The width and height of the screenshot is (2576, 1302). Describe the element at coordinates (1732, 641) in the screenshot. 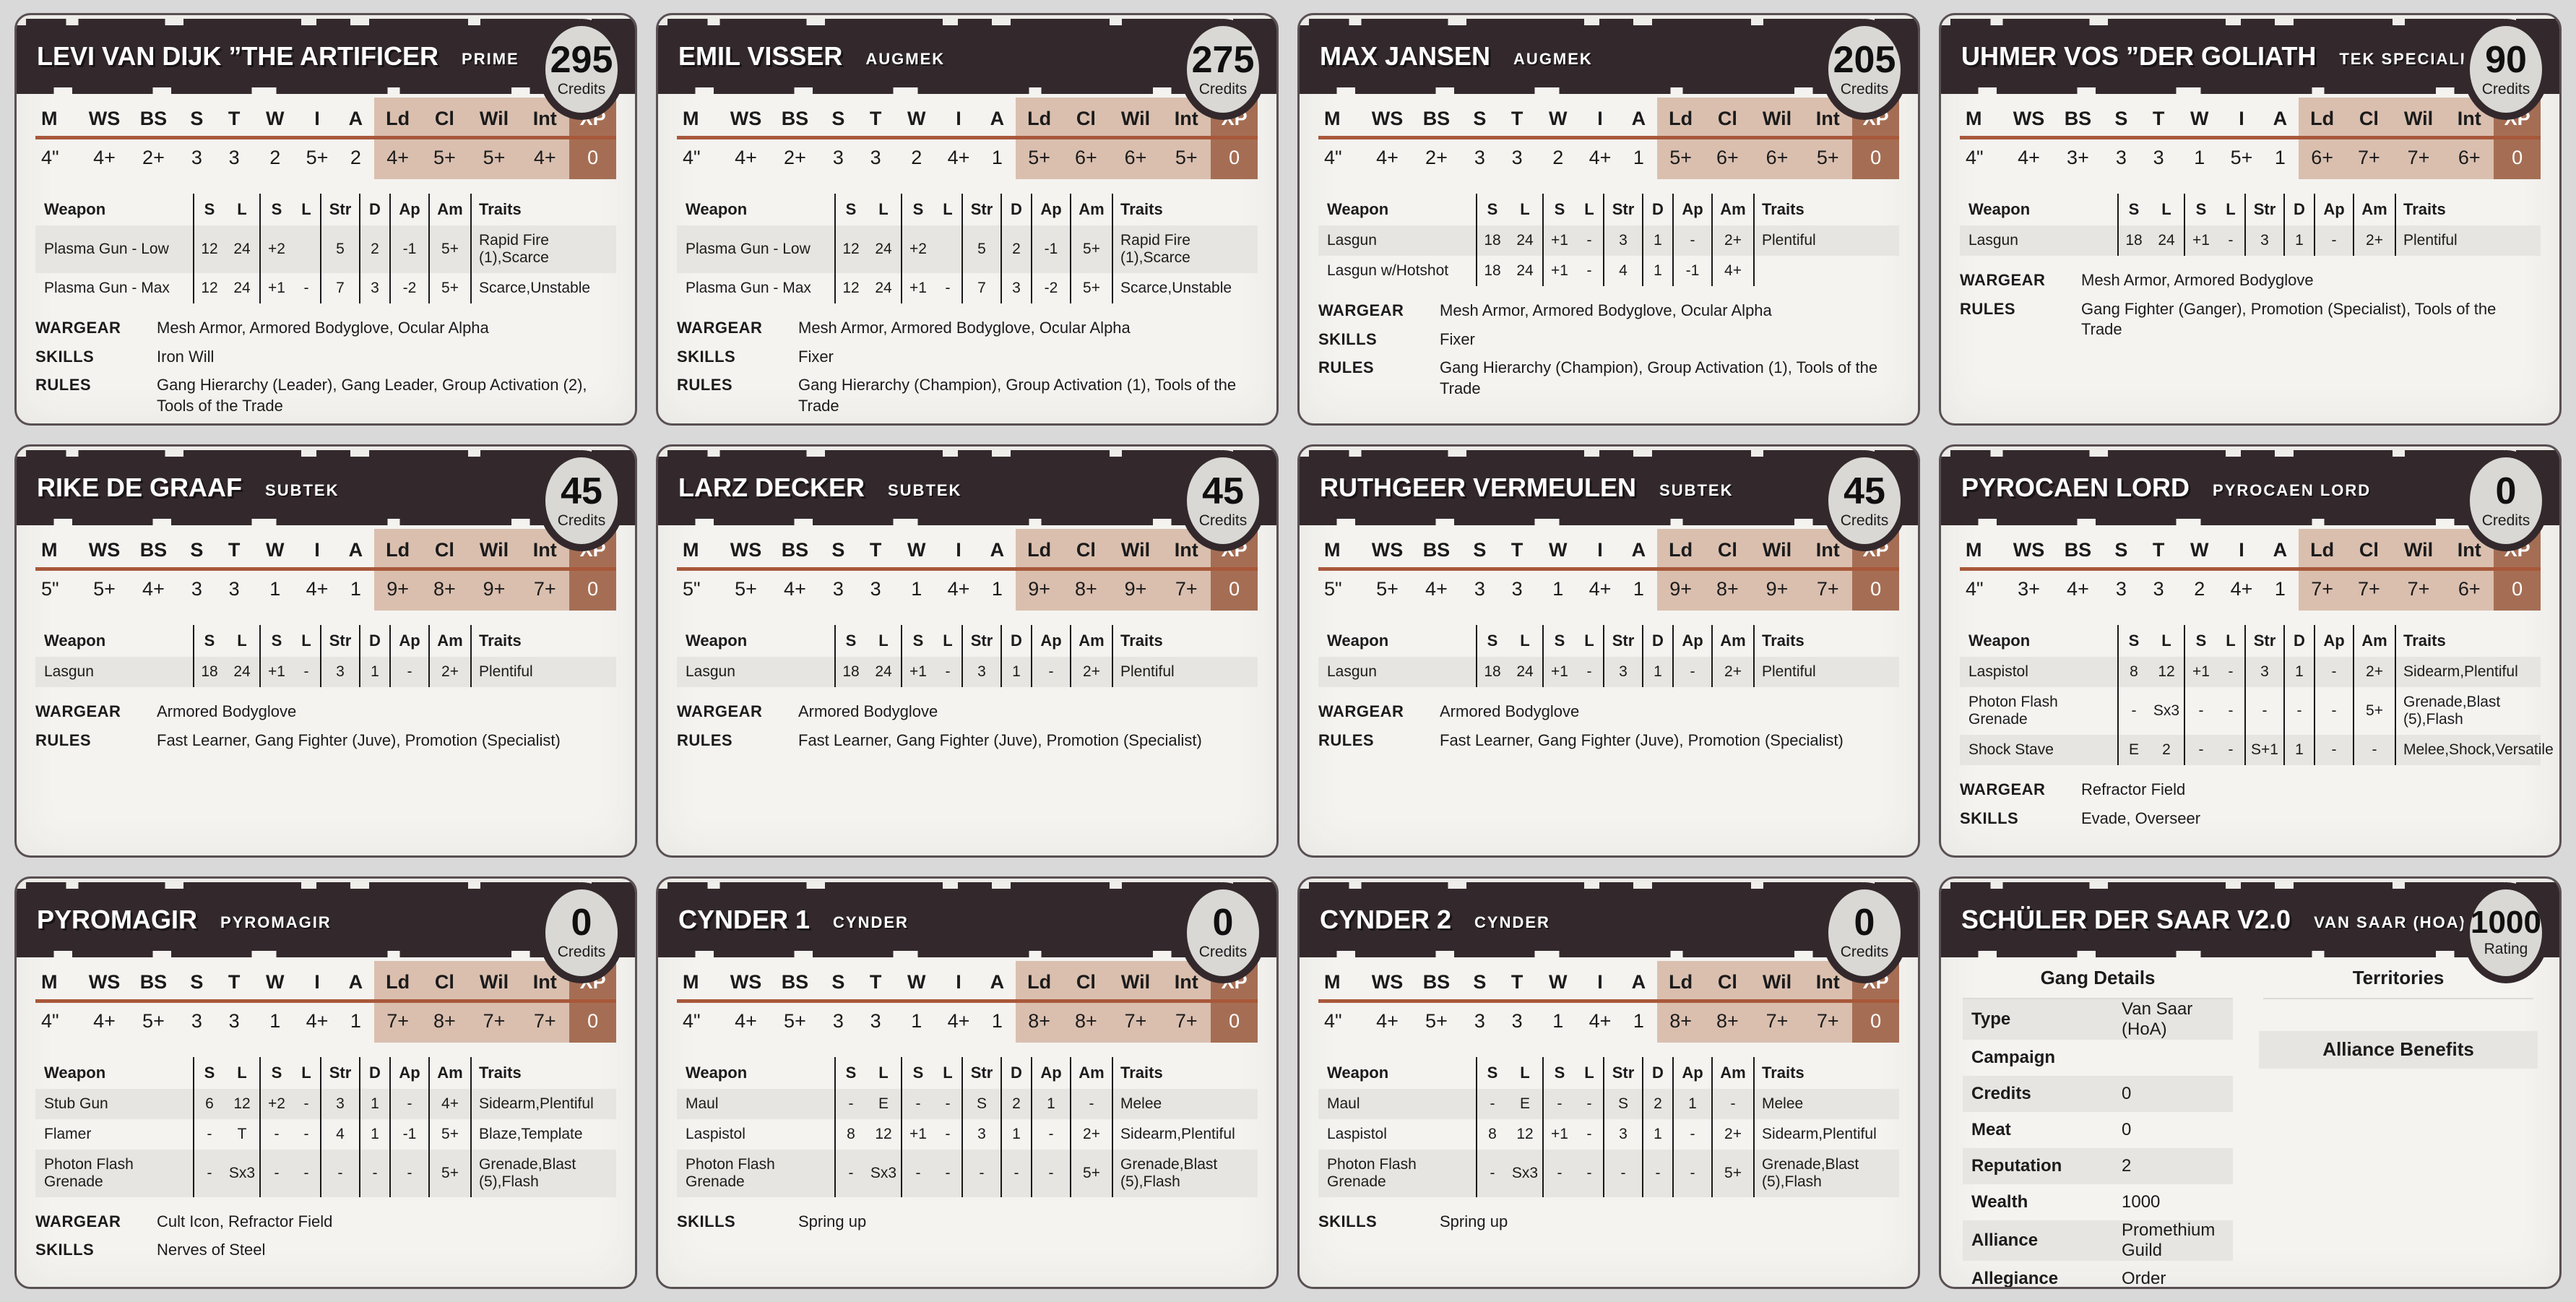

I see `weapon-col-am-8: Am` at that location.